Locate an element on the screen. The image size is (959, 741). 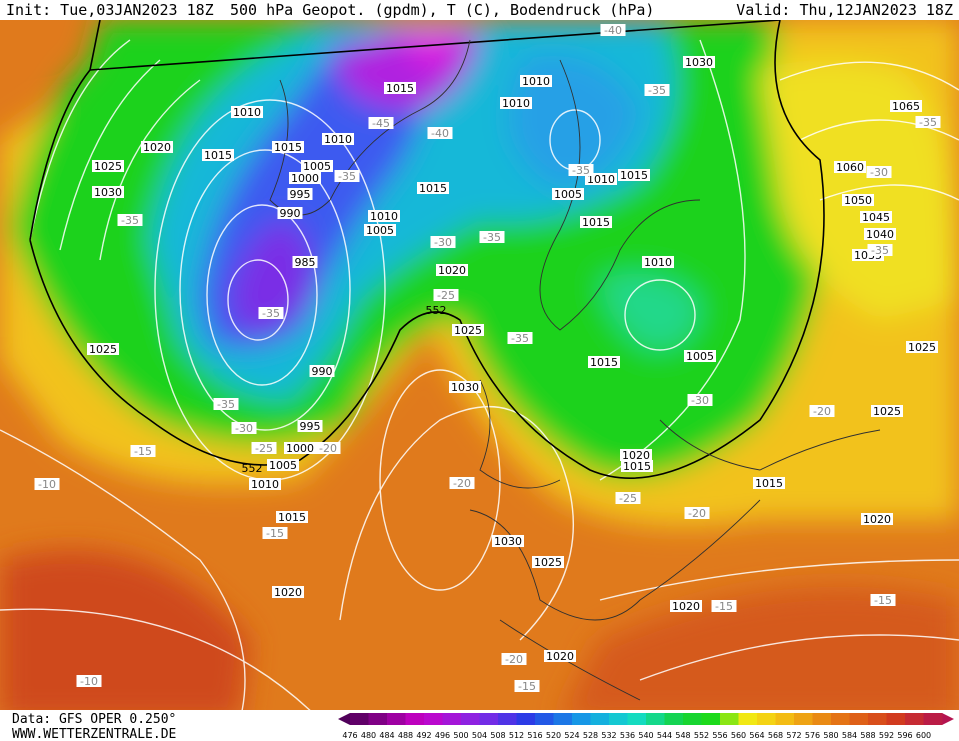
colorbar-label: 588 is located at coordinates (867, 735).